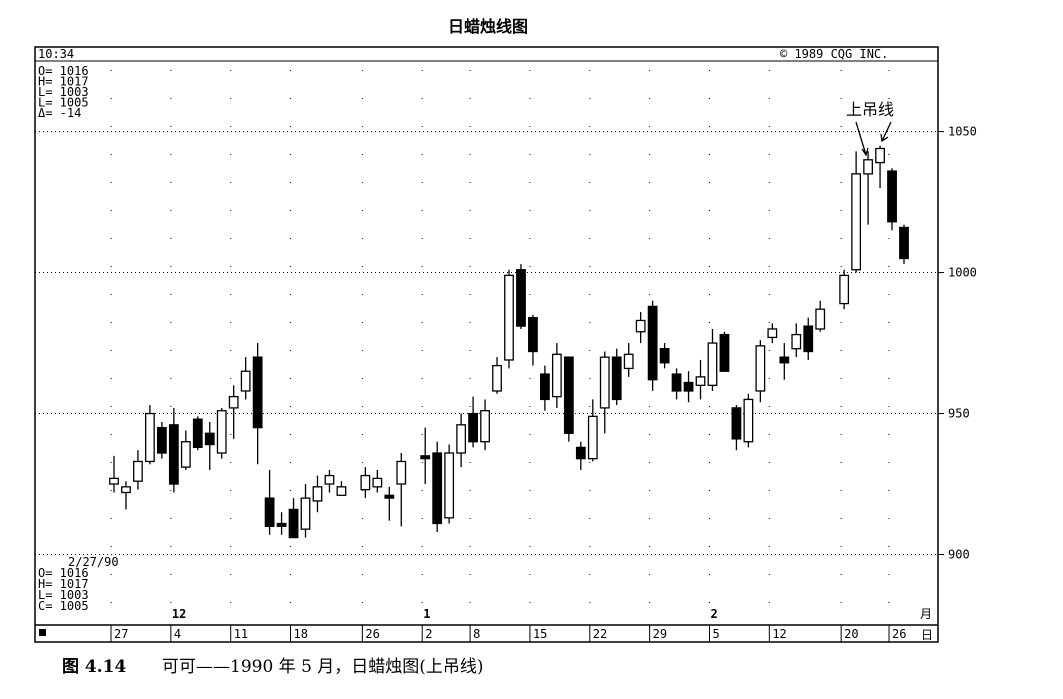 The image size is (1063, 699). Describe the element at coordinates (870, 109) in the screenshot. I see `annotation: 上吊线` at that location.